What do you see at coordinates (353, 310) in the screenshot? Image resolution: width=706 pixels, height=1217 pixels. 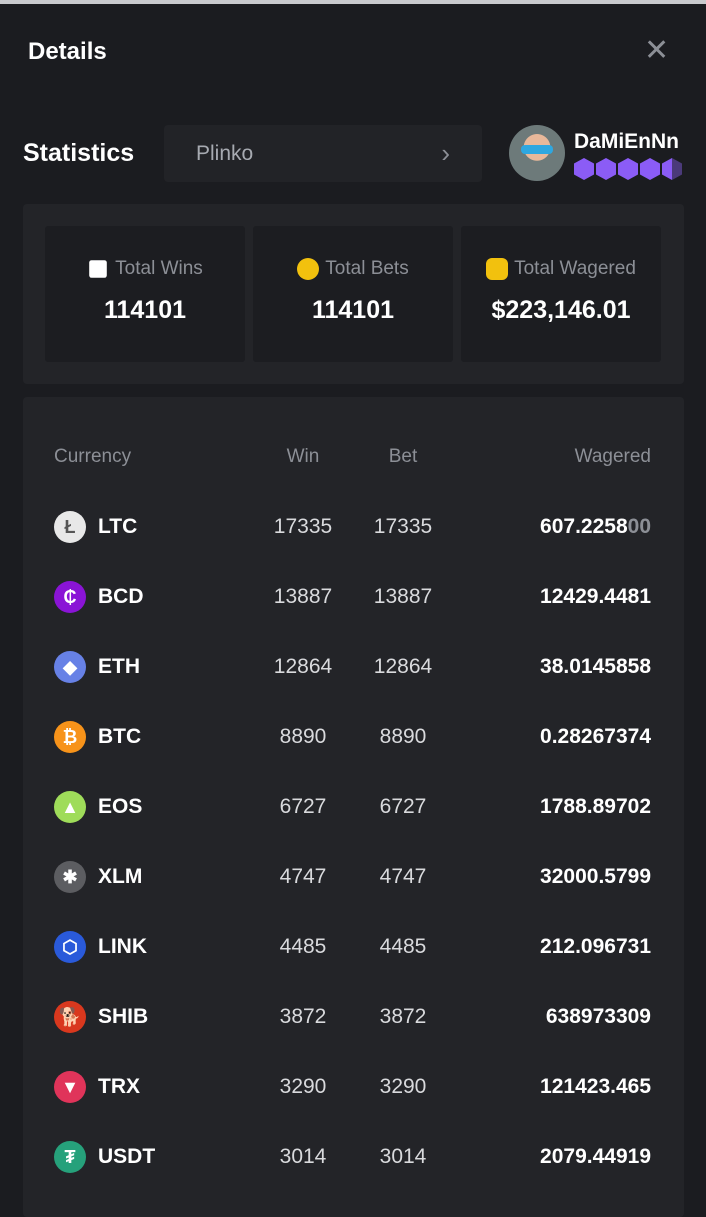 I see `card-value: 114101` at bounding box center [353, 310].